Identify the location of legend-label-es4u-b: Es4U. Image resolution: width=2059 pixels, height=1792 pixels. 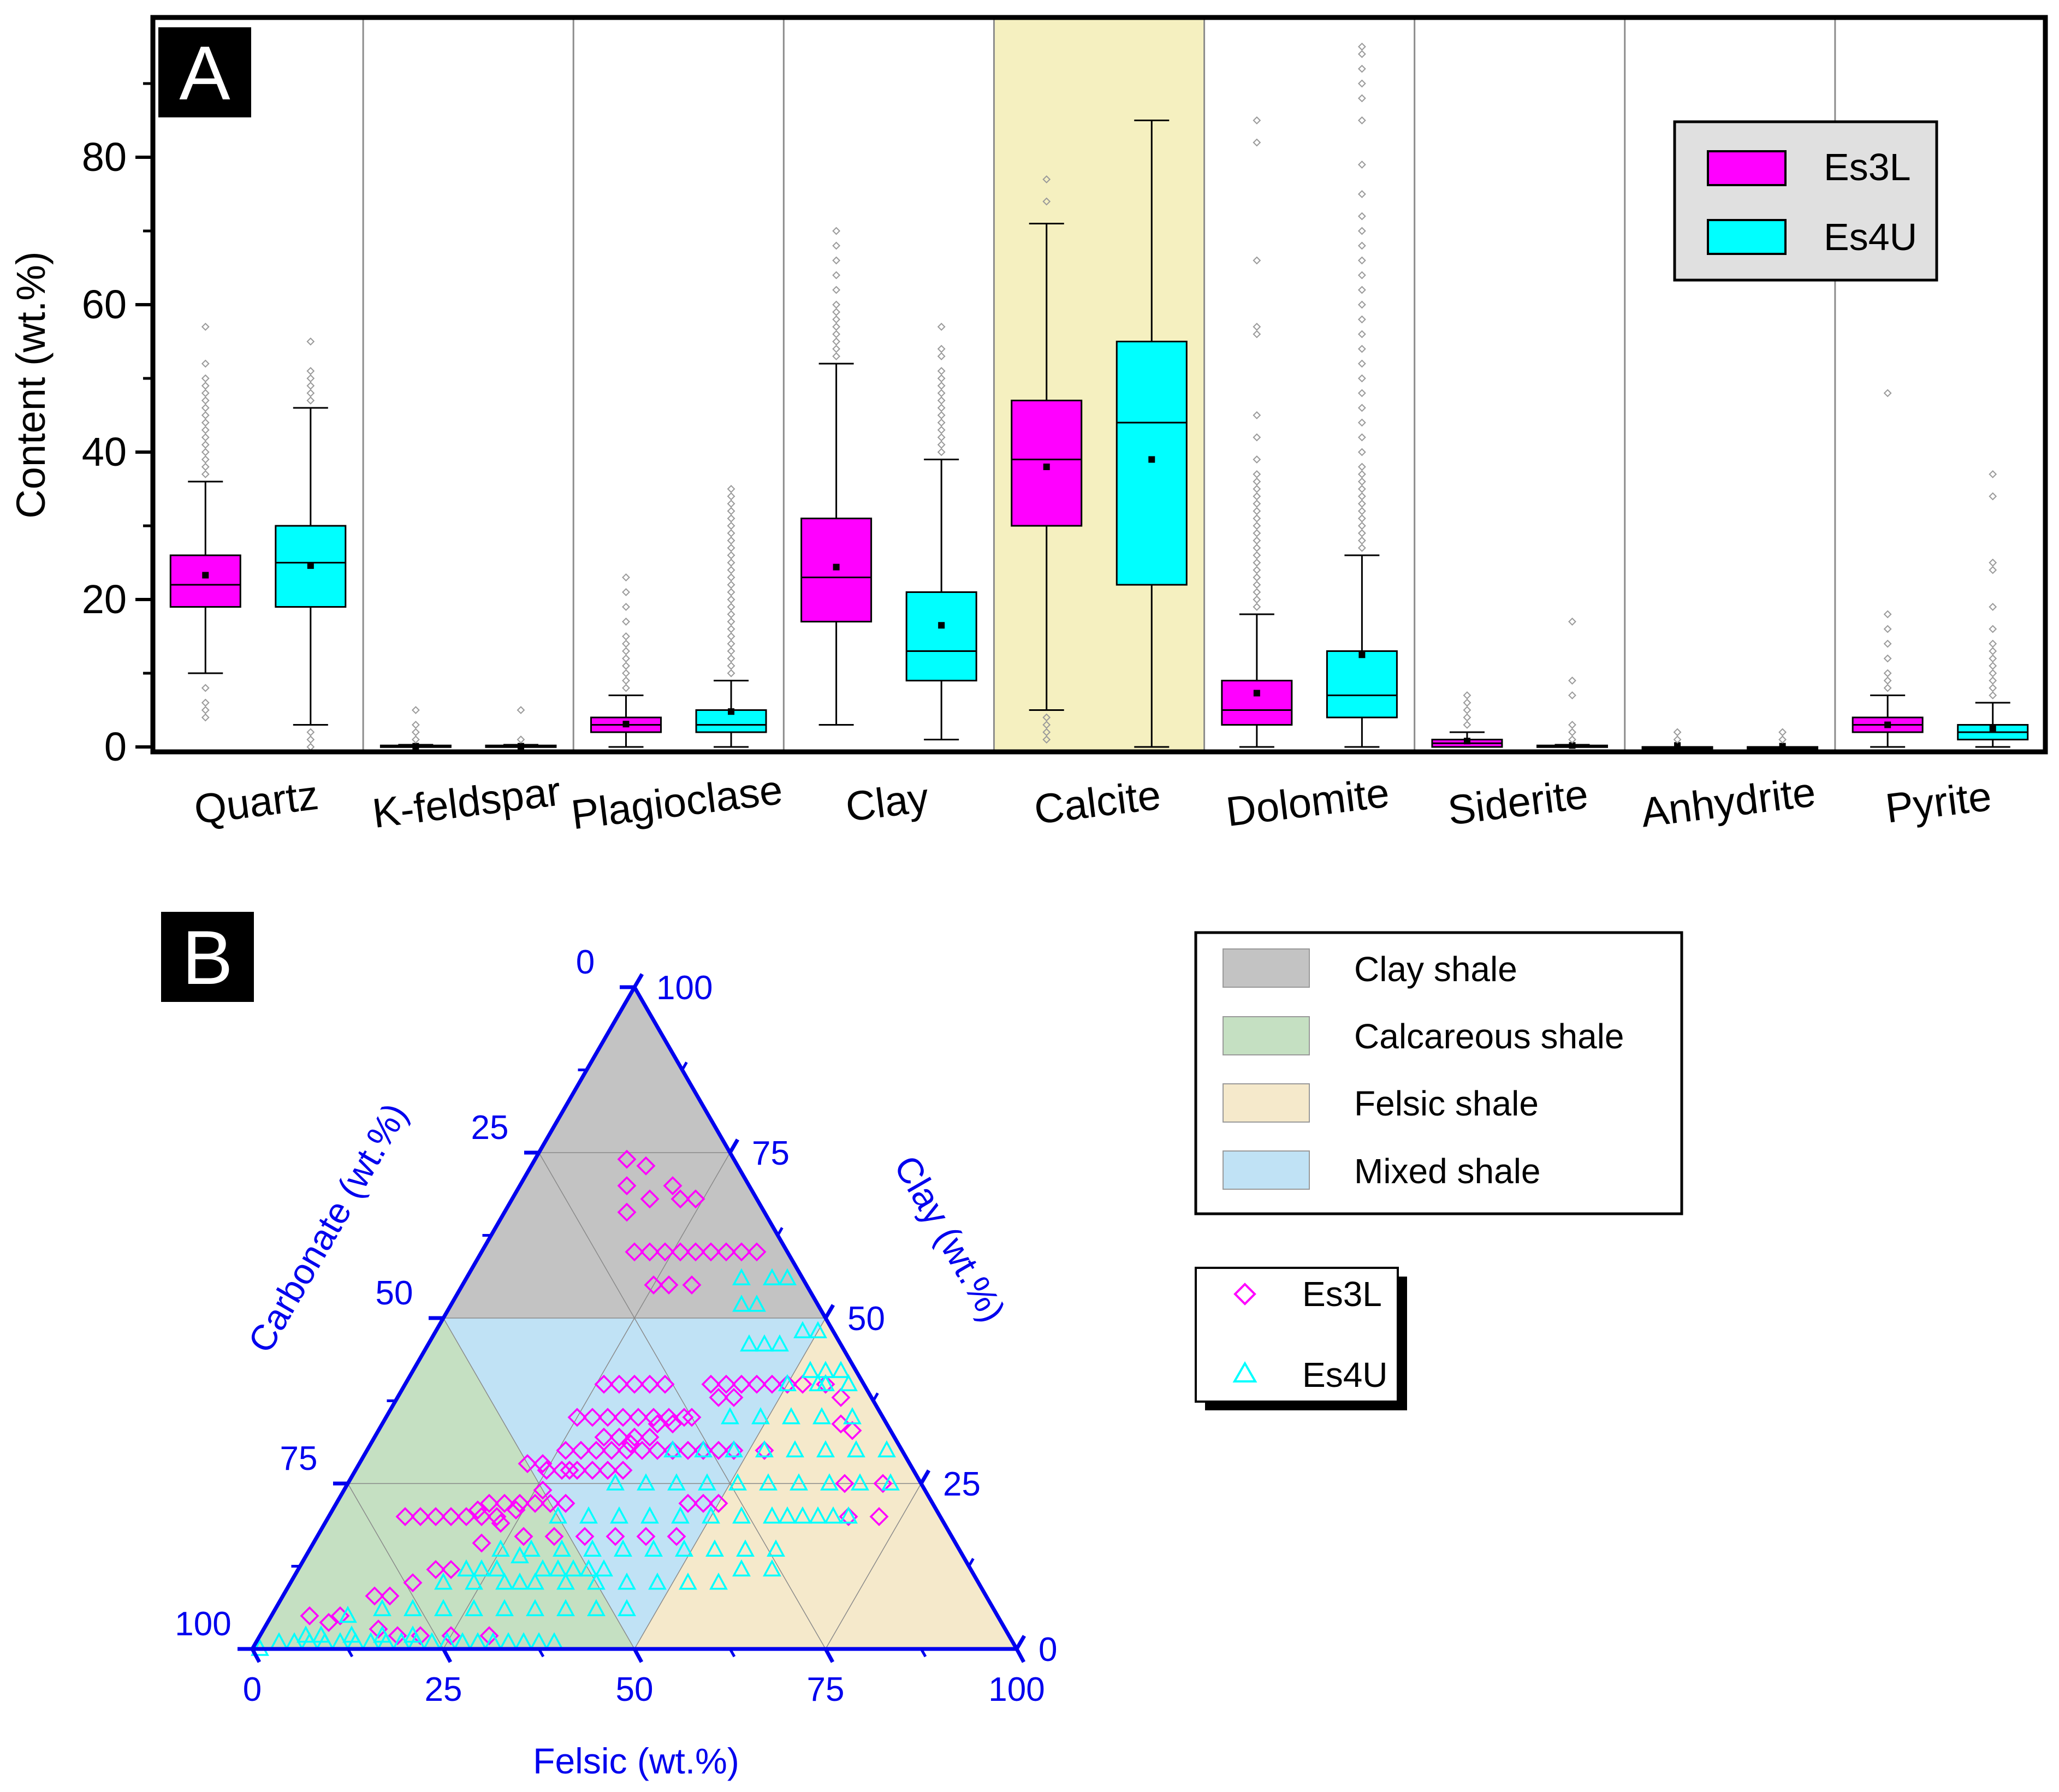
(1345, 1375).